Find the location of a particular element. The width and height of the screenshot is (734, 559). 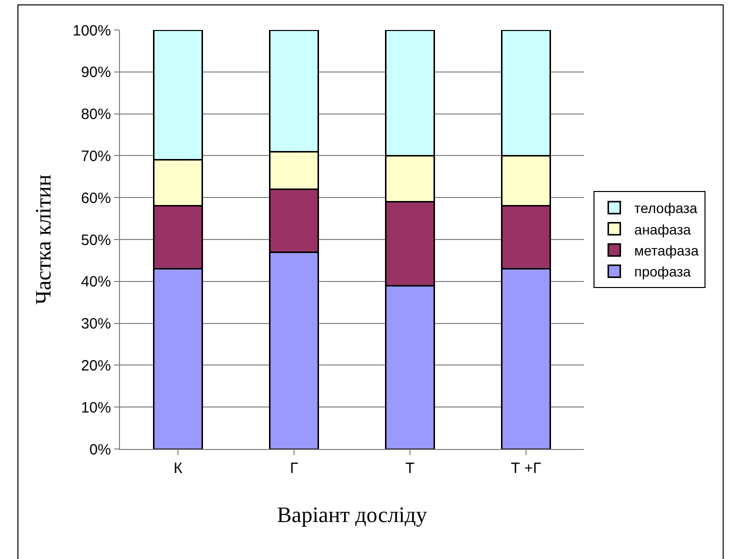

legend-label: профаза is located at coordinates (662, 272).